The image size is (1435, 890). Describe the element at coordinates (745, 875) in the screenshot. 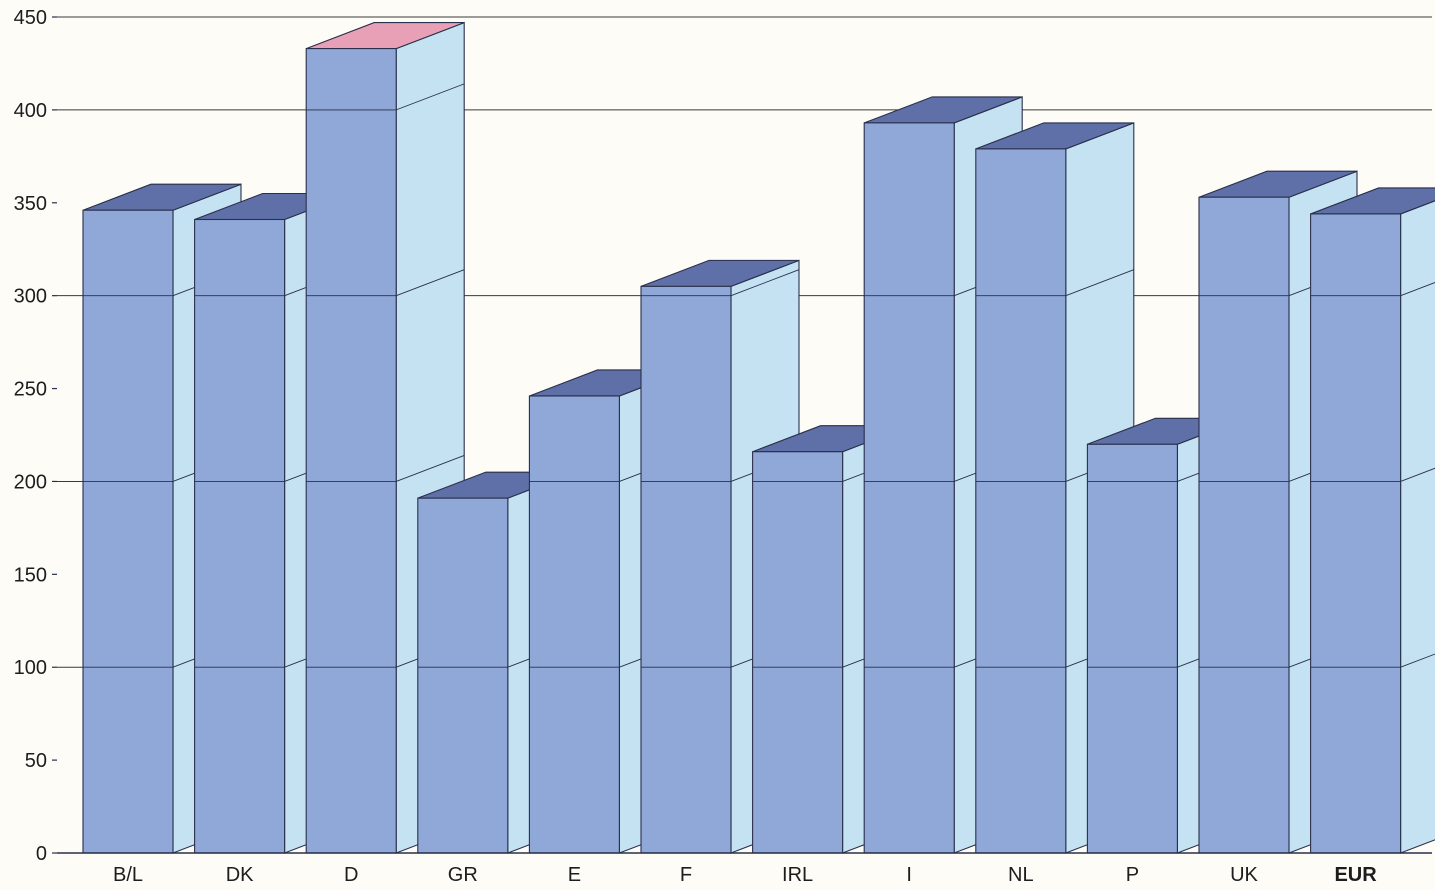

I see `x-axis: B/L DK D GR E F IRL I NL P UK EUR` at that location.